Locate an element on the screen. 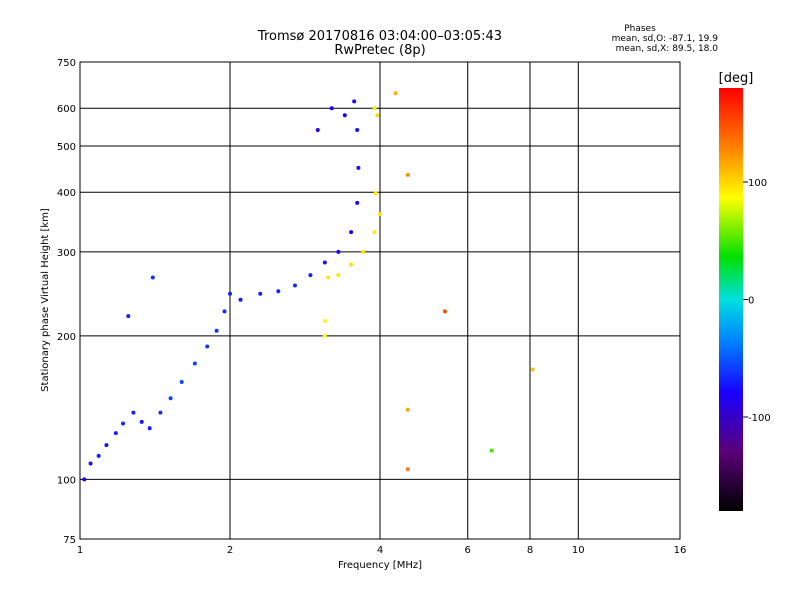 The width and height of the screenshot is (800, 600). x-tick-label: 2 is located at coordinates (230, 550).